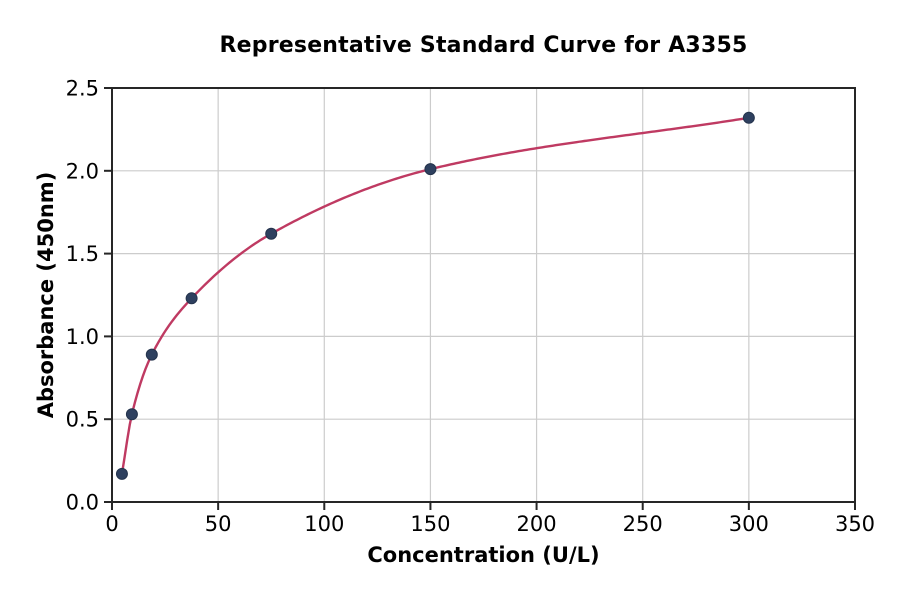 The height and width of the screenshot is (594, 900). I want to click on y-tick-label: 2.5, so click(82, 89).